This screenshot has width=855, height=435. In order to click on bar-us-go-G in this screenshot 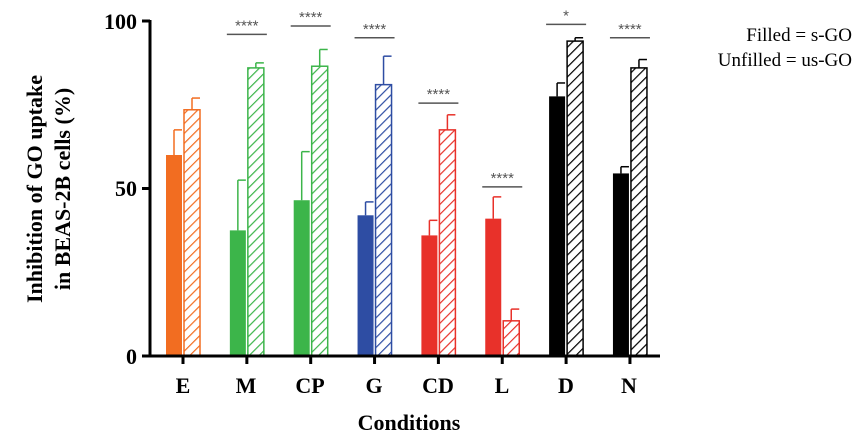, I will do `click(383, 220)`.